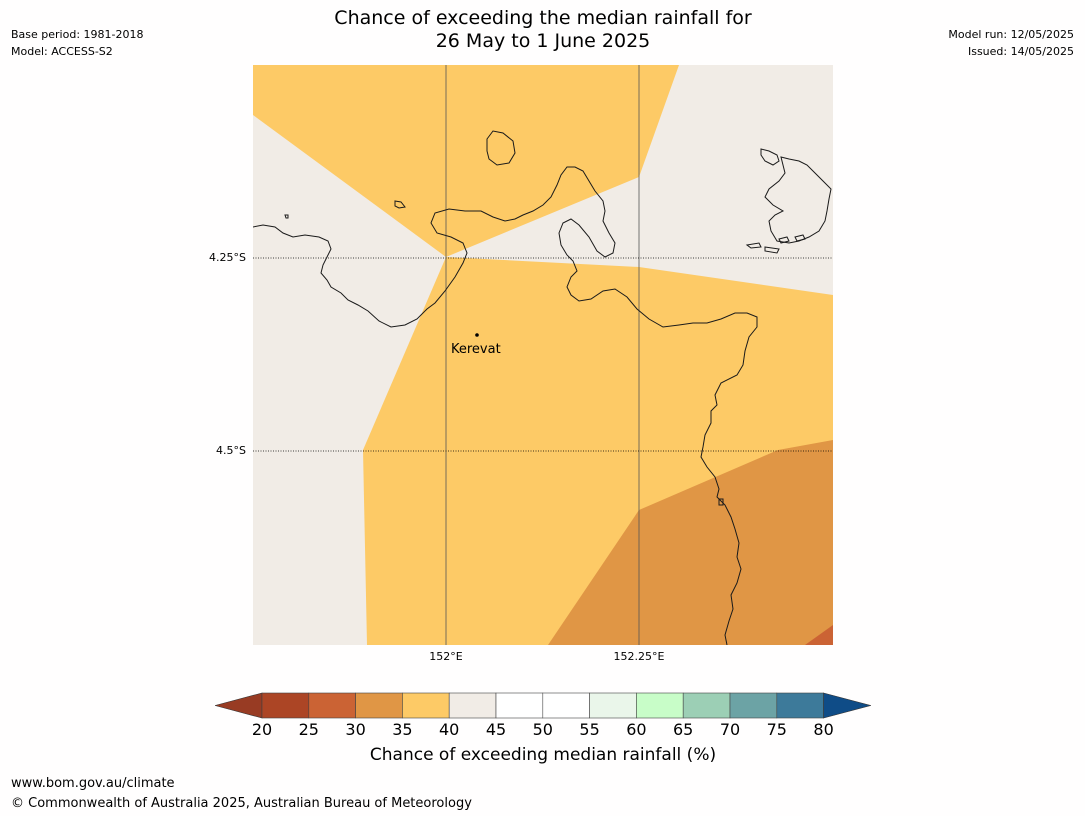  Describe the element at coordinates (690, 542) in the screenshot. I see `region-orange` at that location.